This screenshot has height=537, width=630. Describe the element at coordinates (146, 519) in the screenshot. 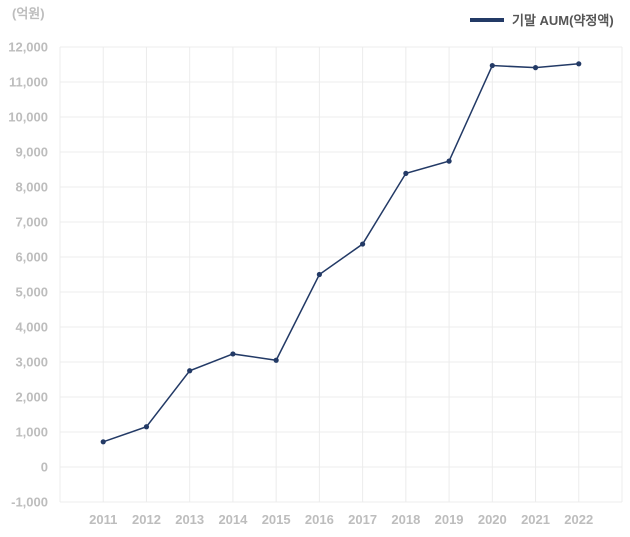

I see `x-tick-label: 2012` at that location.